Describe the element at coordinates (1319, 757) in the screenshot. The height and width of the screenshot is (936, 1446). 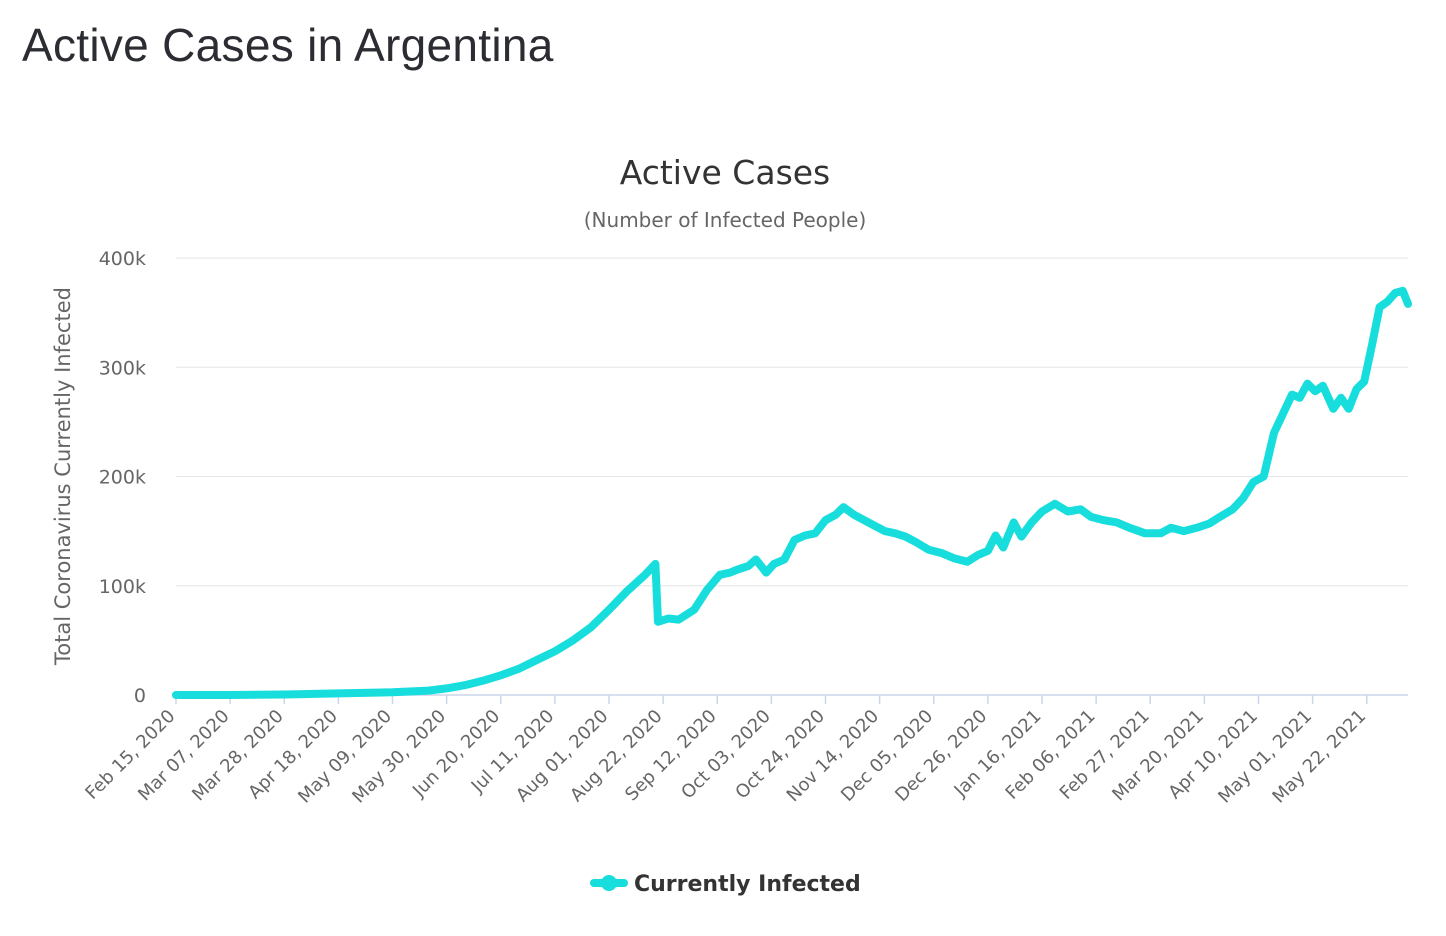
I see `x-tick-label: May 22, 2021` at that location.